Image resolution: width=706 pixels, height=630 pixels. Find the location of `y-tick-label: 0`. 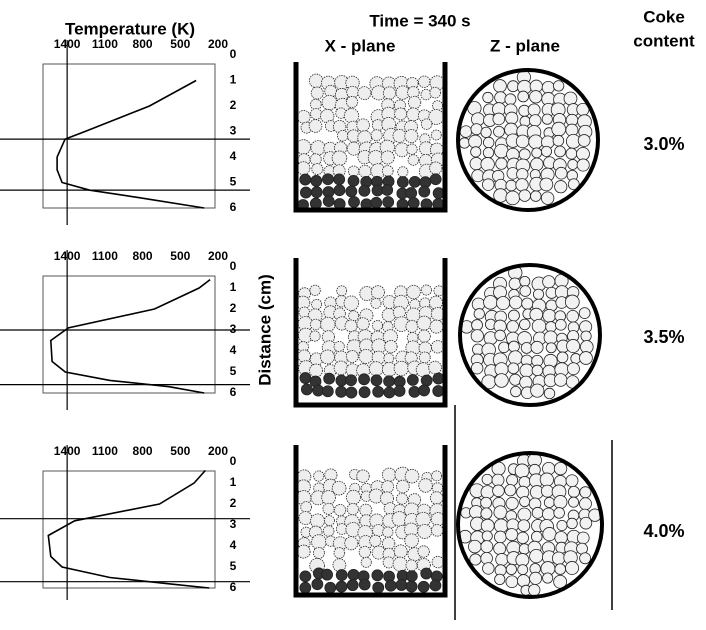

y-tick-label: 0 is located at coordinates (233, 54).